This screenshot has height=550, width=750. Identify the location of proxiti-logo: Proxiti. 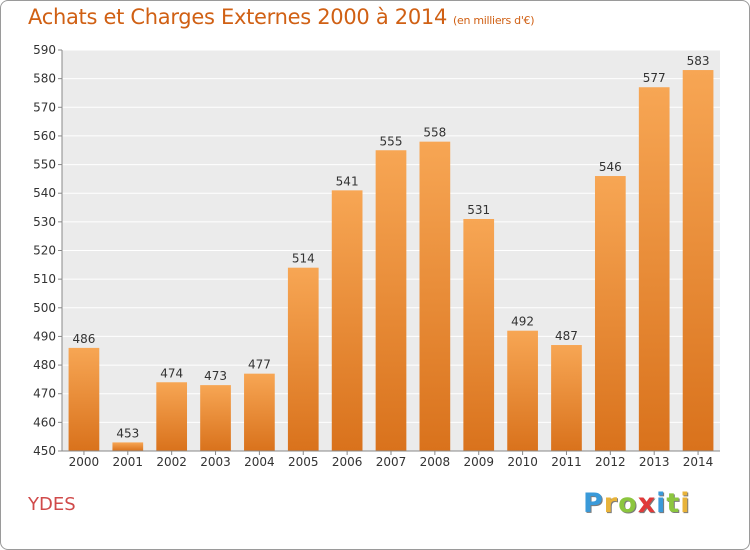
(637, 503).